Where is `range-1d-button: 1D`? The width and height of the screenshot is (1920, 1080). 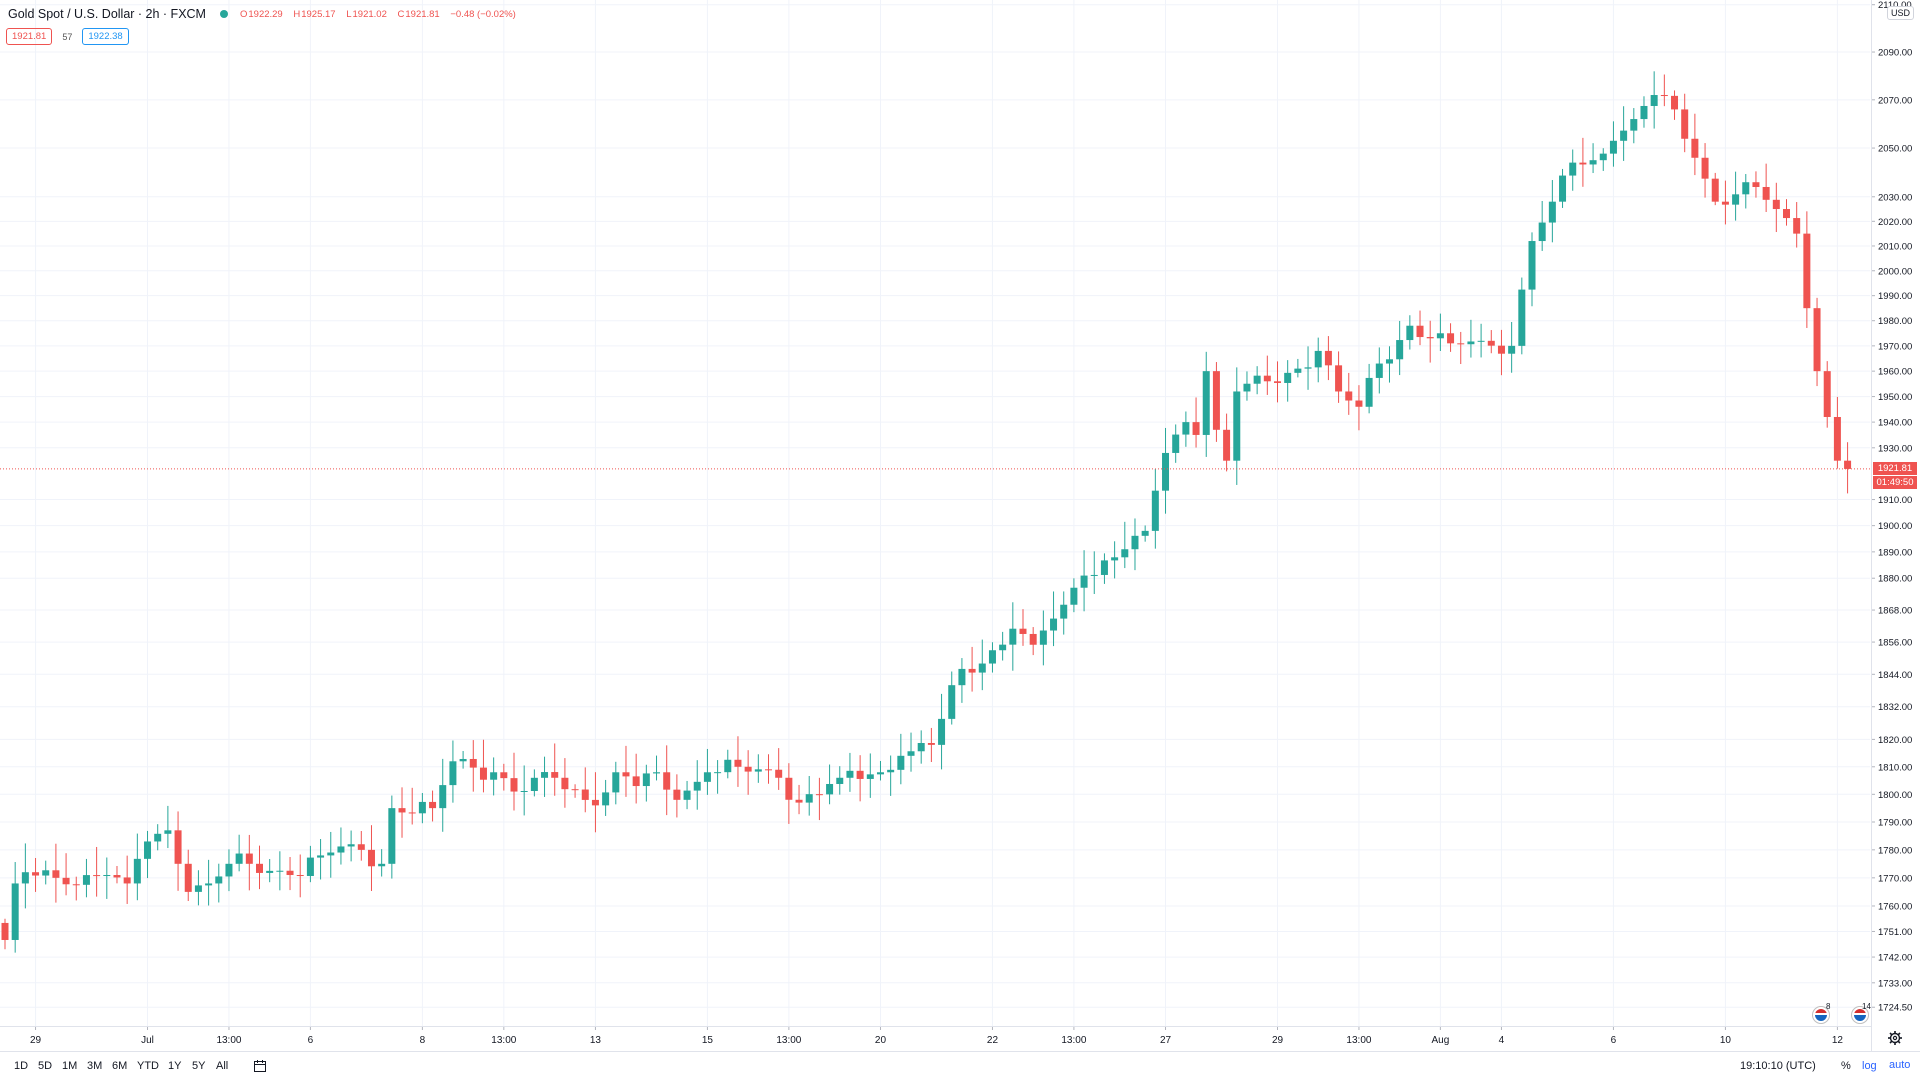 range-1d-button: 1D is located at coordinates (21, 1066).